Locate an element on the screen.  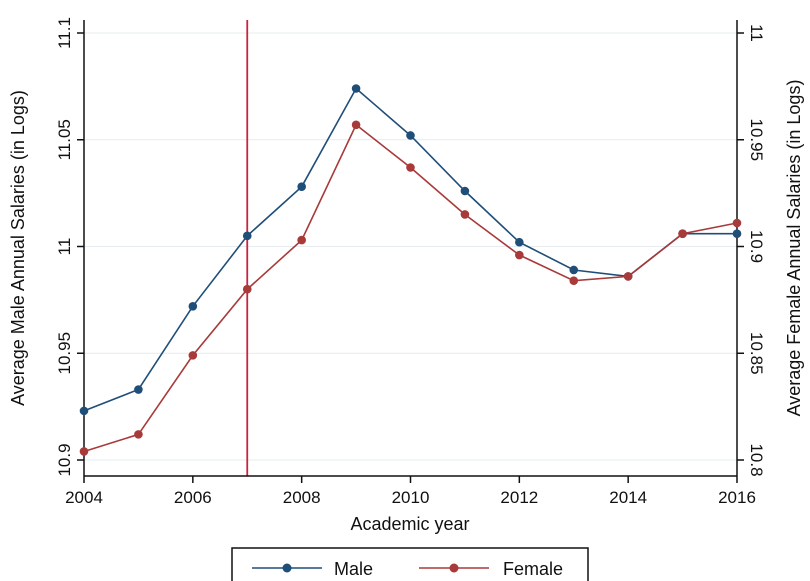
x-tick-label: 2008 is located at coordinates (302, 497).